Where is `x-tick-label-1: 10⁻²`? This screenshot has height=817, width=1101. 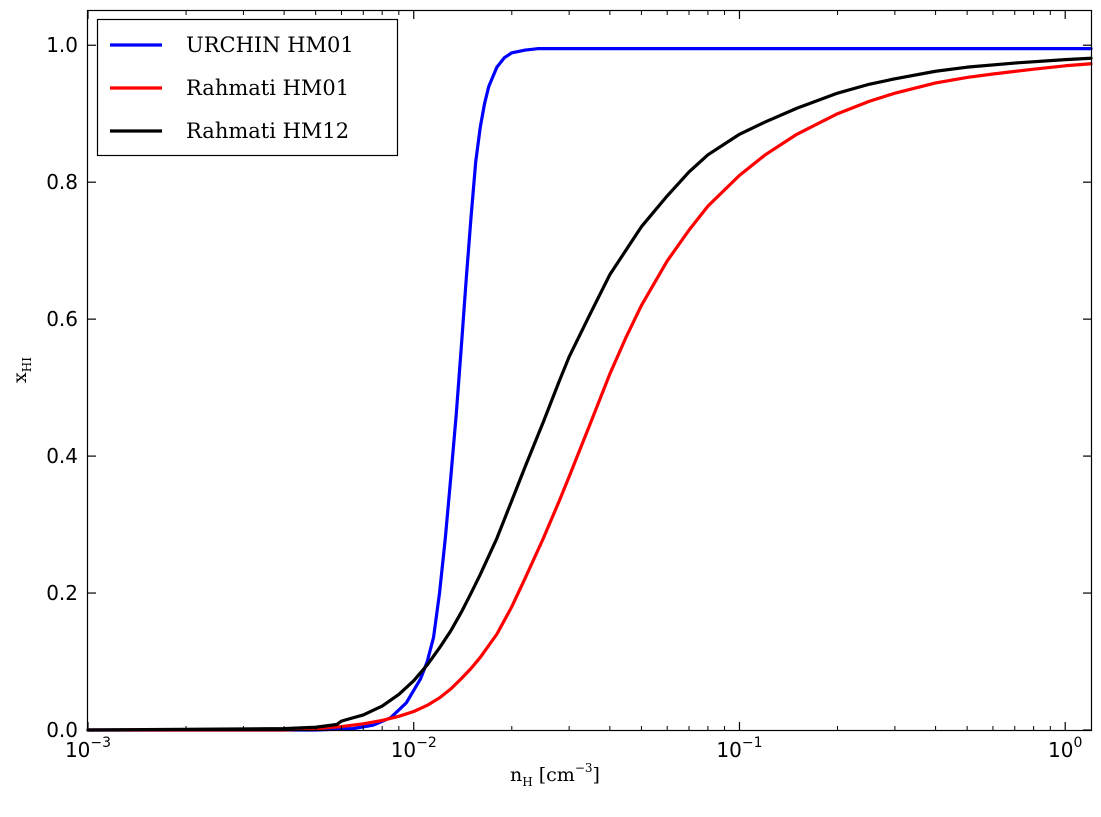
x-tick-label-1: 10⁻² is located at coordinates (414, 748).